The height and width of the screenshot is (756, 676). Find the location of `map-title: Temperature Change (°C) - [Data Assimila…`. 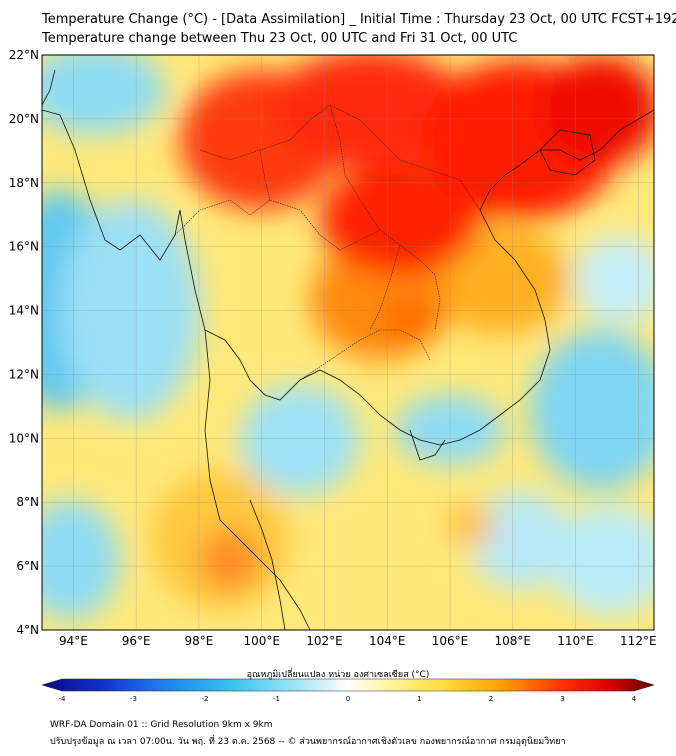

map-title: Temperature Change (°C) - [Data Assimila… is located at coordinates (359, 19).